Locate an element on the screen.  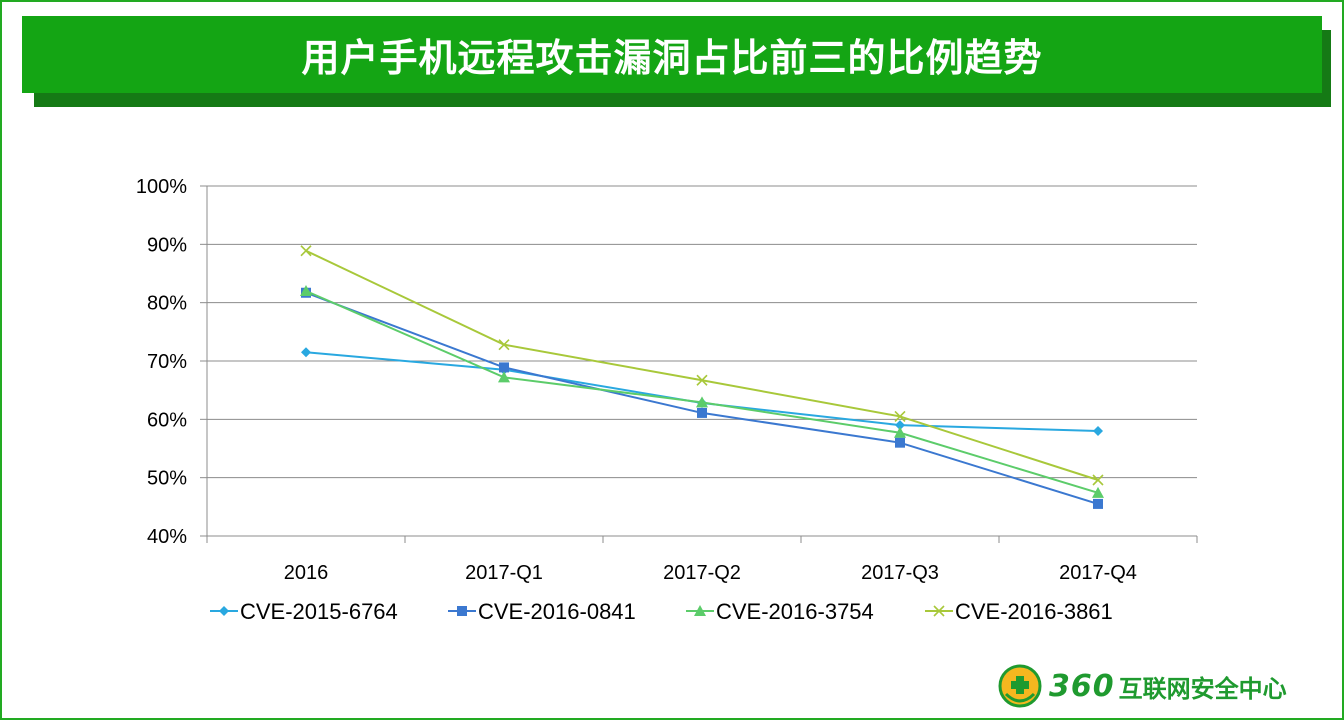
y-tick-label: 100% is located at coordinates (161, 187).